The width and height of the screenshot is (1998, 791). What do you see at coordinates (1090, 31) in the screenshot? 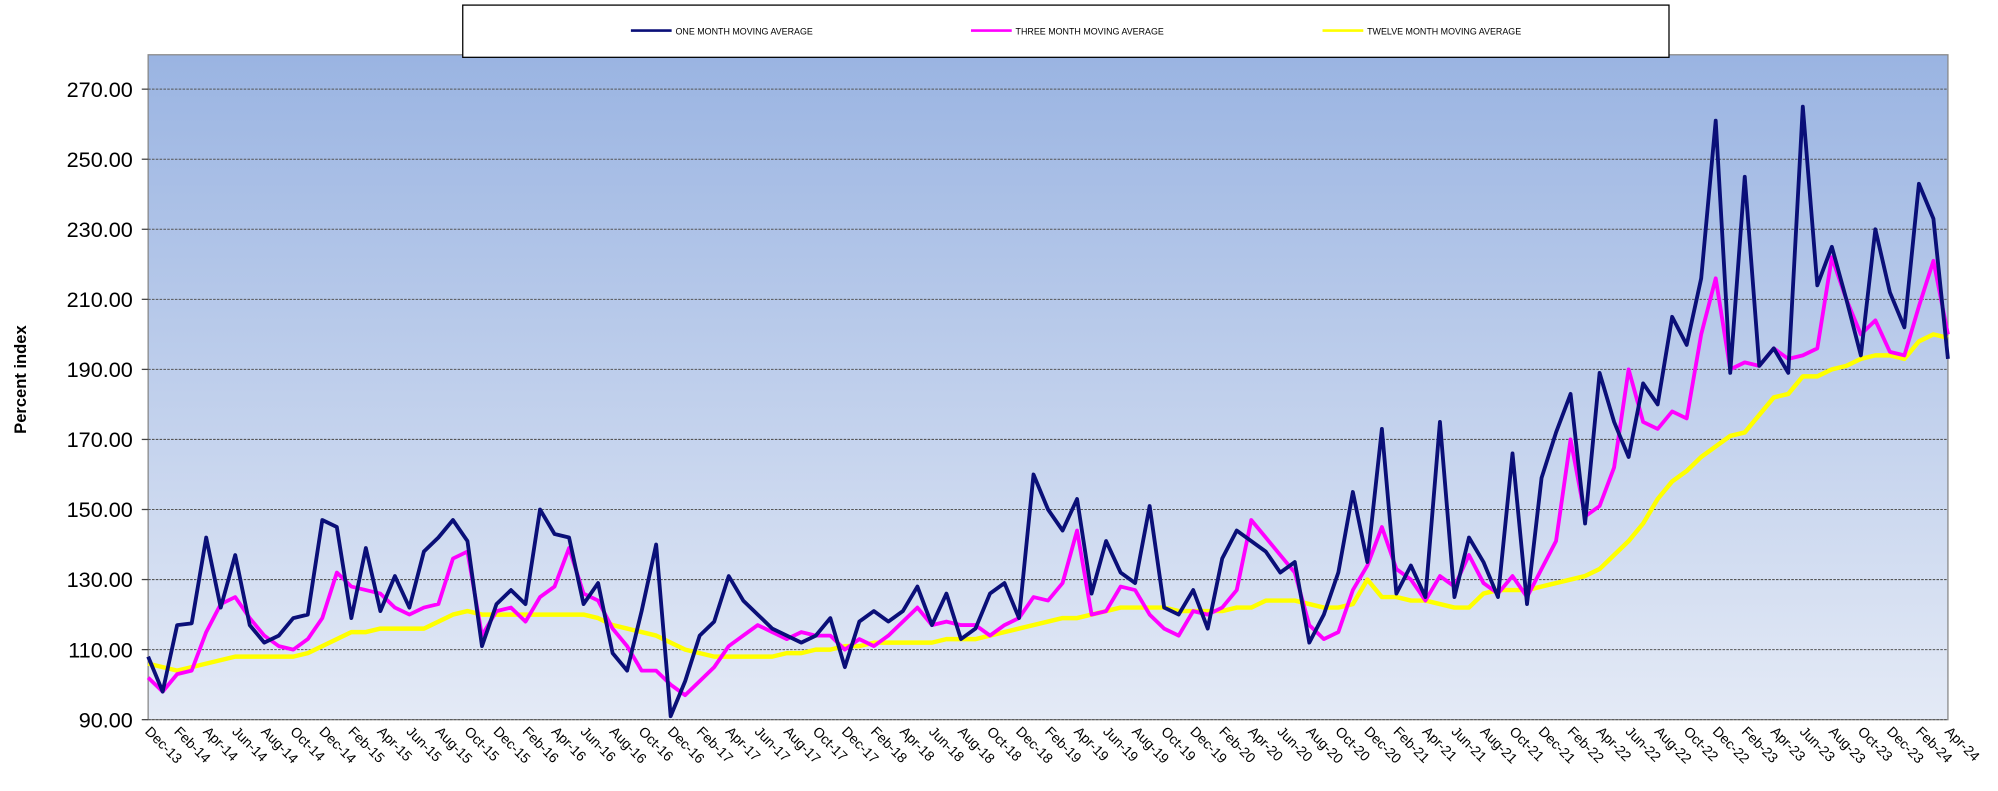
I see `legend-label: THREE MONTH MOVING AVERAGE` at bounding box center [1090, 31].